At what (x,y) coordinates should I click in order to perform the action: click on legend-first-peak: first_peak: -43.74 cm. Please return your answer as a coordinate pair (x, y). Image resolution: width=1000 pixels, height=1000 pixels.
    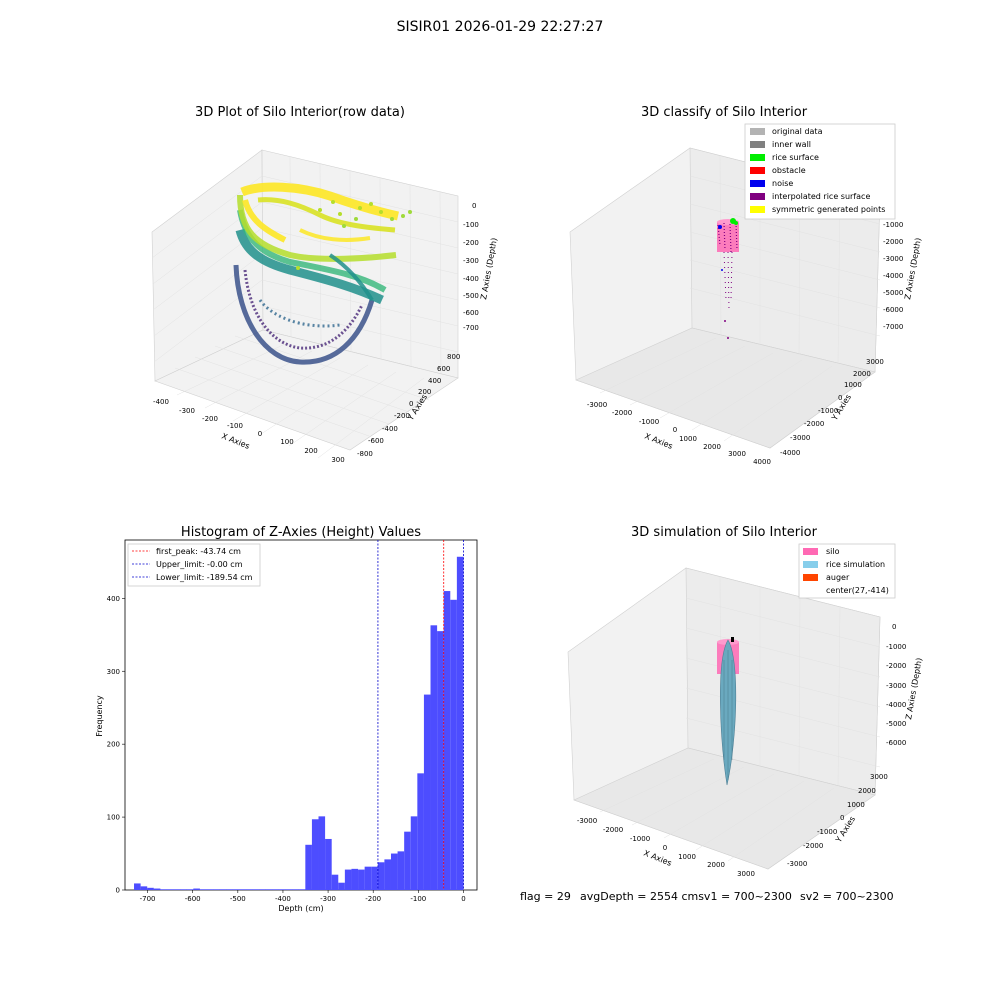
    Looking at the image, I should click on (198, 551).